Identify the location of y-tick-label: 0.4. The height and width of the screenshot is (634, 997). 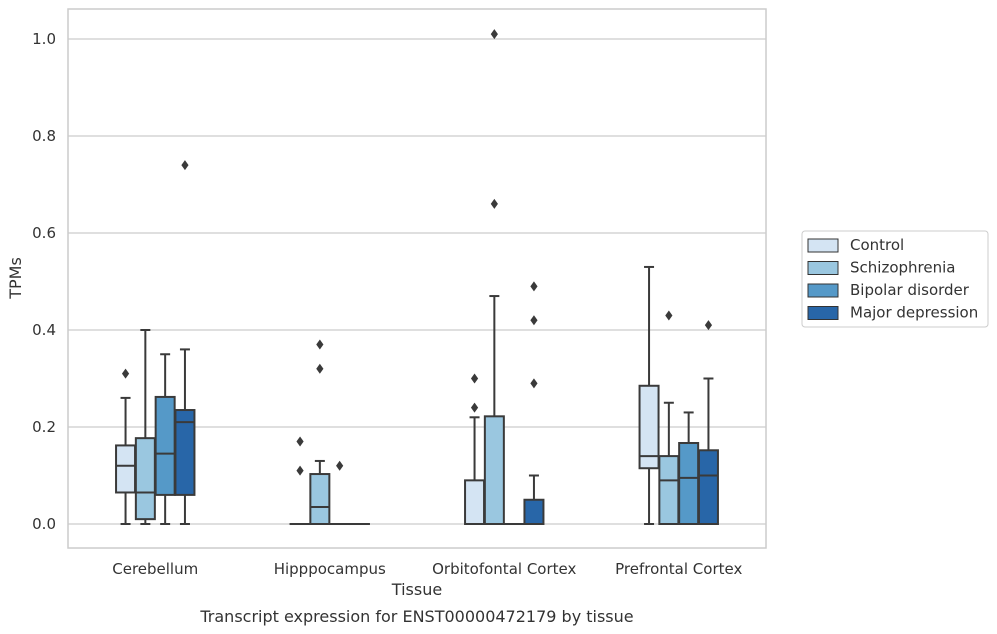
(44, 330).